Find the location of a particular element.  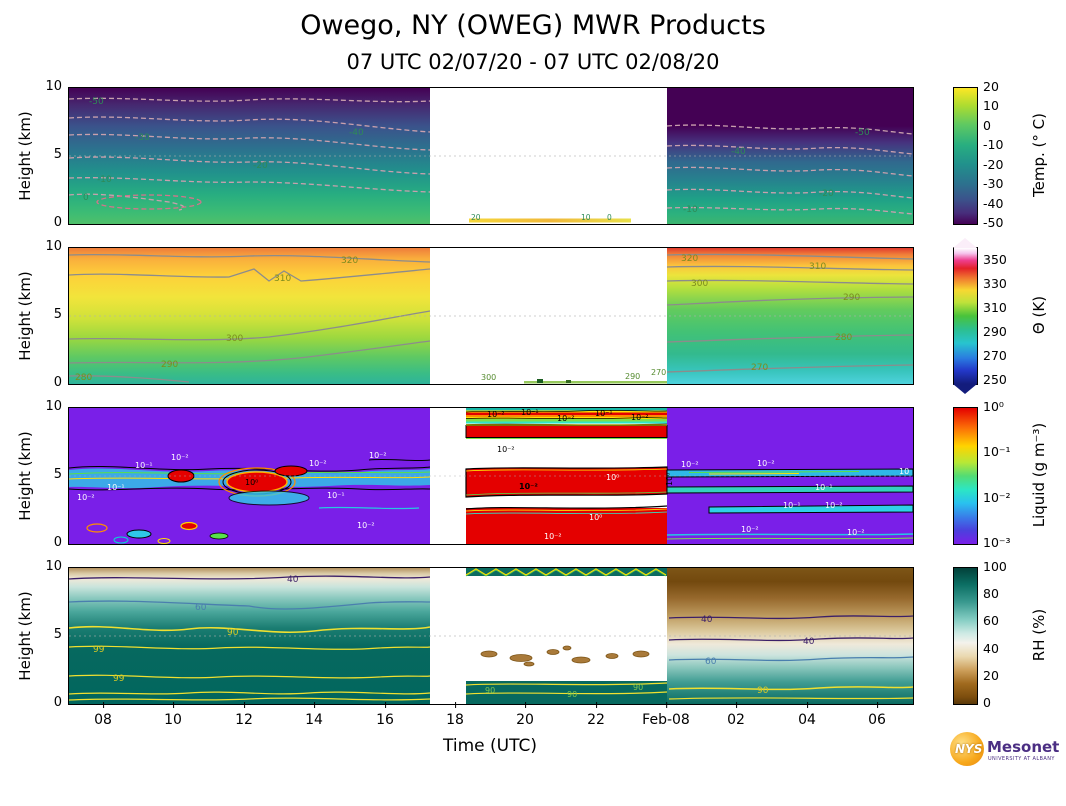

cbar-tick: 10⁻¹ is located at coordinates (997, 451).